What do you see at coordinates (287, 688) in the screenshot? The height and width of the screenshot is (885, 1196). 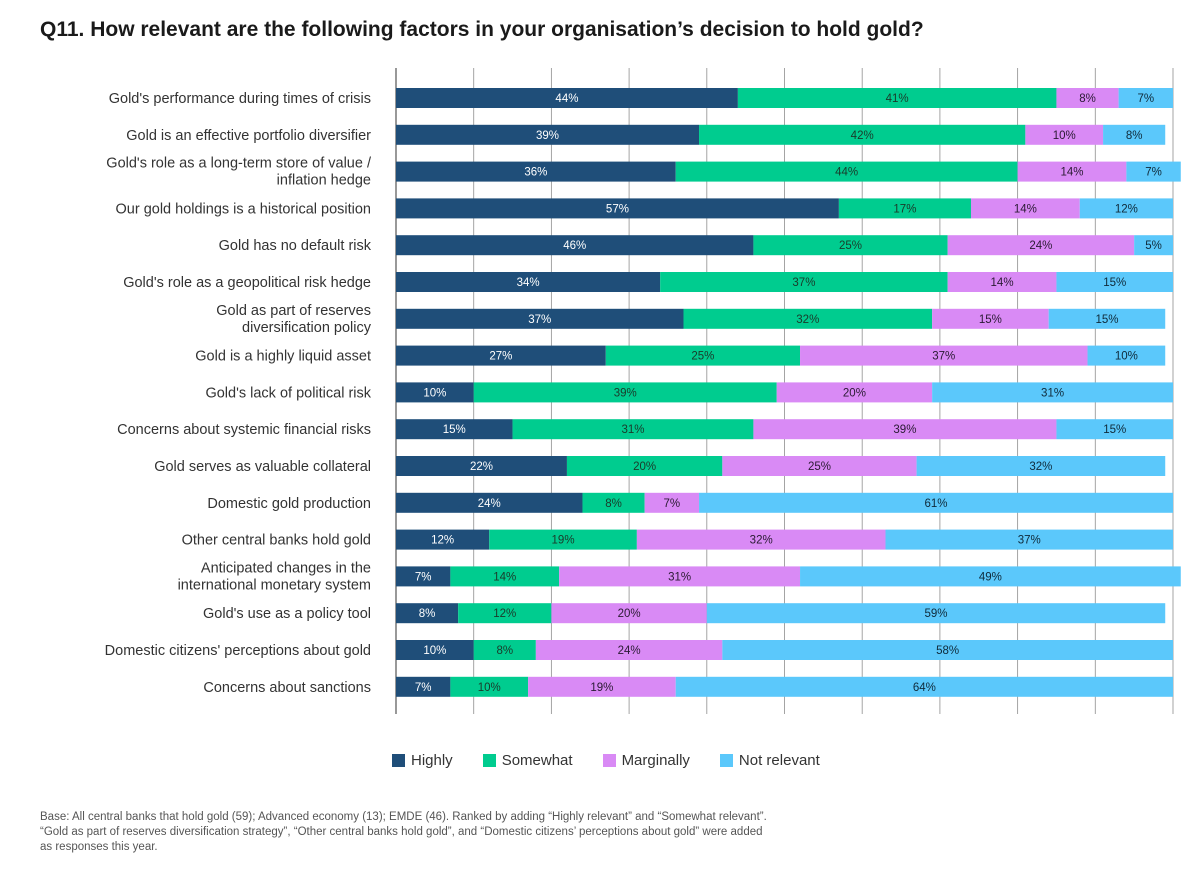 I see `category-label: Concerns about sanctions` at bounding box center [287, 688].